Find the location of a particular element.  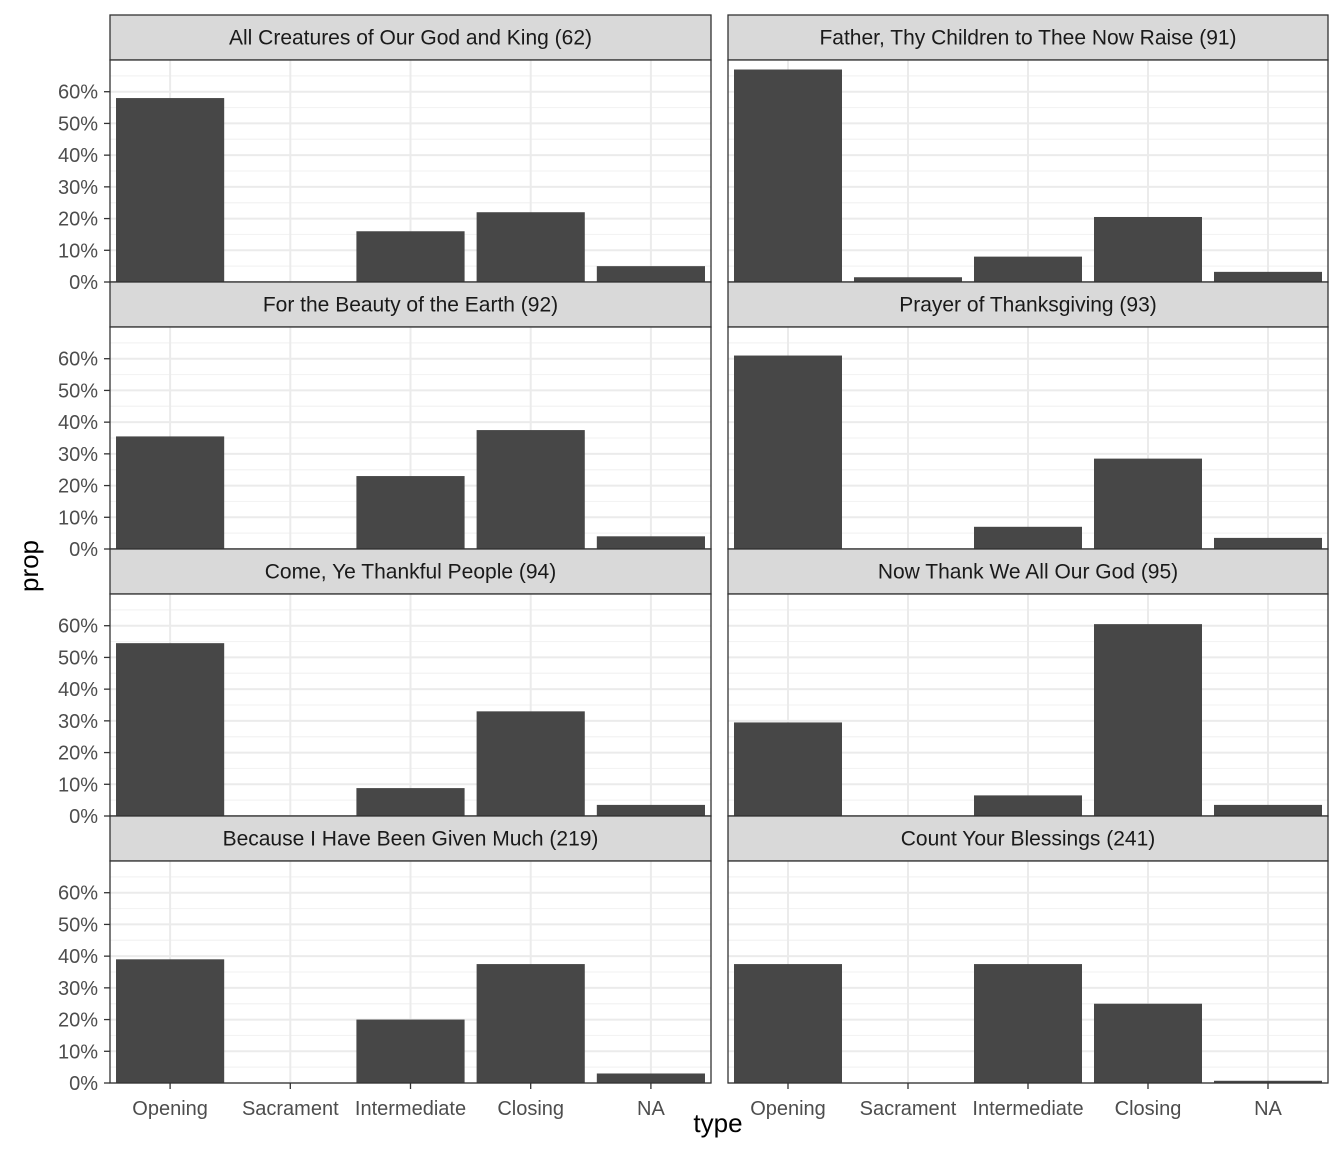

facet-strip-title: Count Your Blessings (241) is located at coordinates (1028, 839).